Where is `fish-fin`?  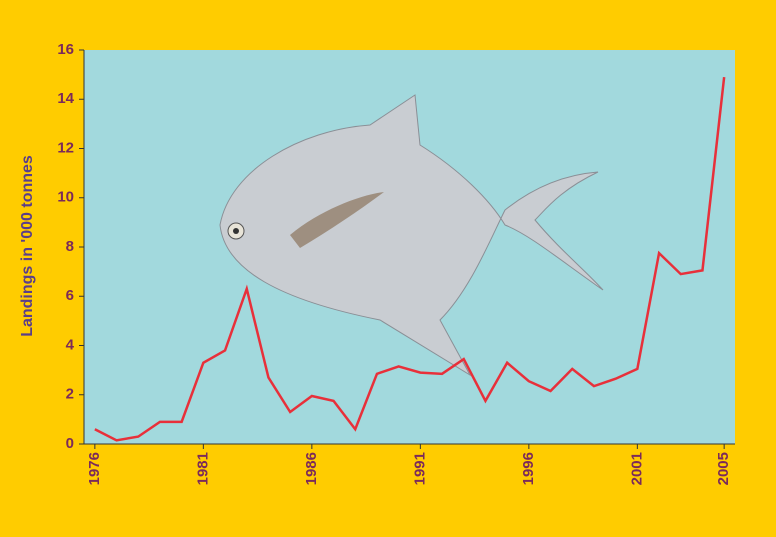 fish-fin is located at coordinates (337, 220).